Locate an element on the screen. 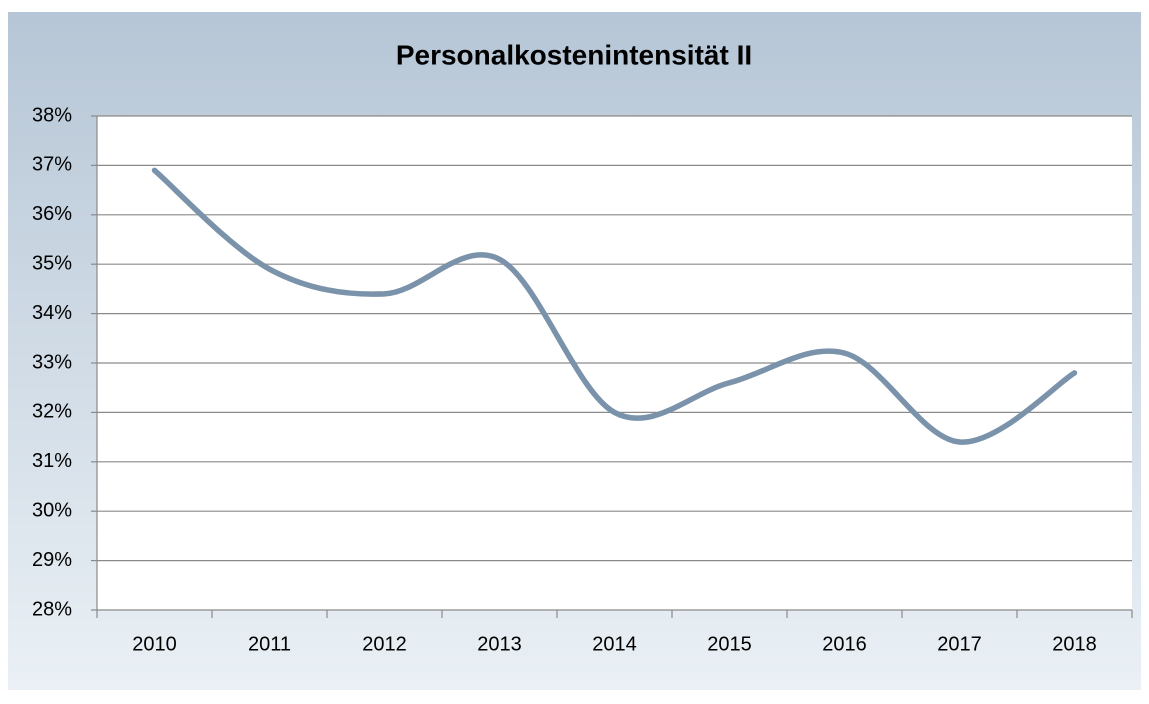 This screenshot has width=1149, height=704. y-tick-label: 36% is located at coordinates (52, 214).